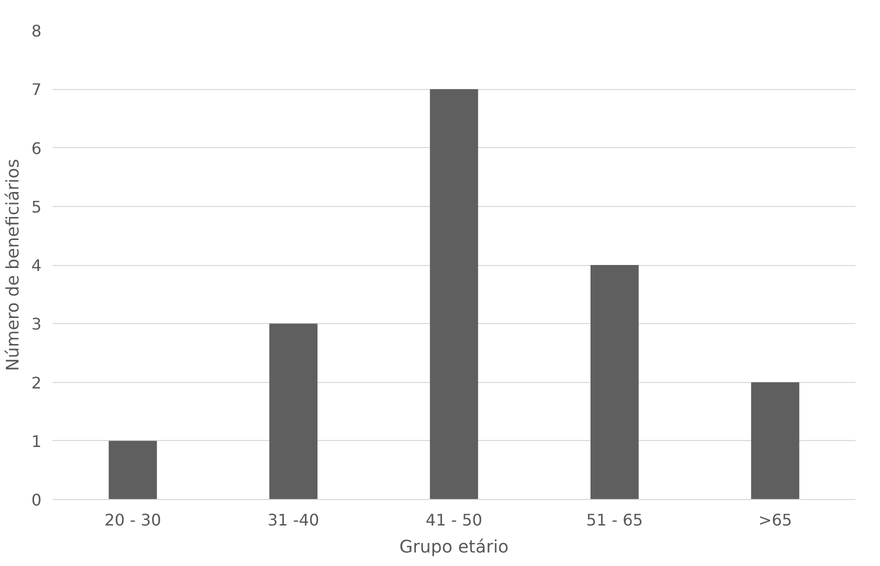 The height and width of the screenshot is (566, 880). I want to click on y-axis-title: Número de beneficiários, so click(13, 265).